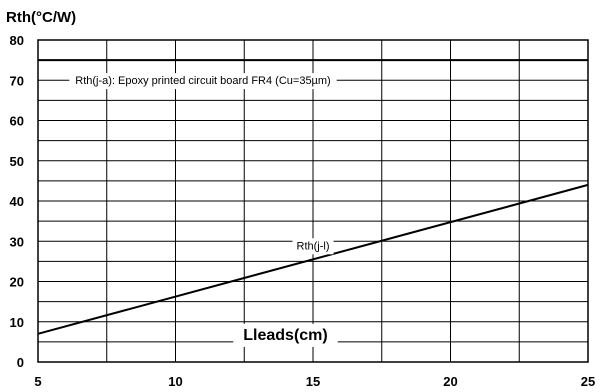  What do you see at coordinates (17, 322) in the screenshot?
I see `y-tick-label-10: 10` at bounding box center [17, 322].